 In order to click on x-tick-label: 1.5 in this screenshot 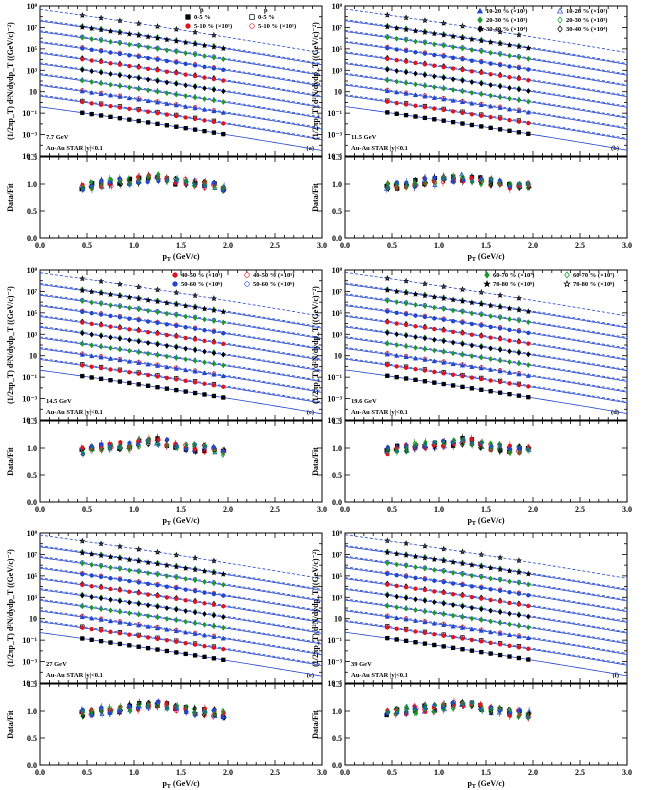, I will do `click(181, 509)`.